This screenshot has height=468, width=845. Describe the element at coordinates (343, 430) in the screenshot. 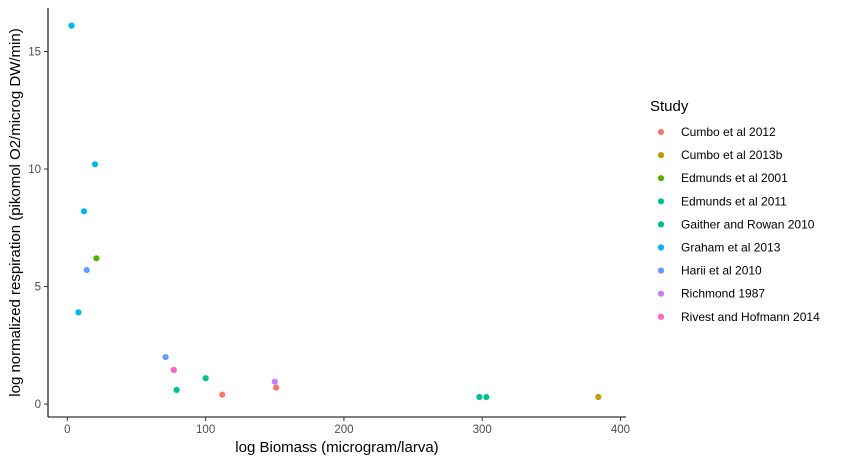

I see `x-tick-label: 200` at that location.